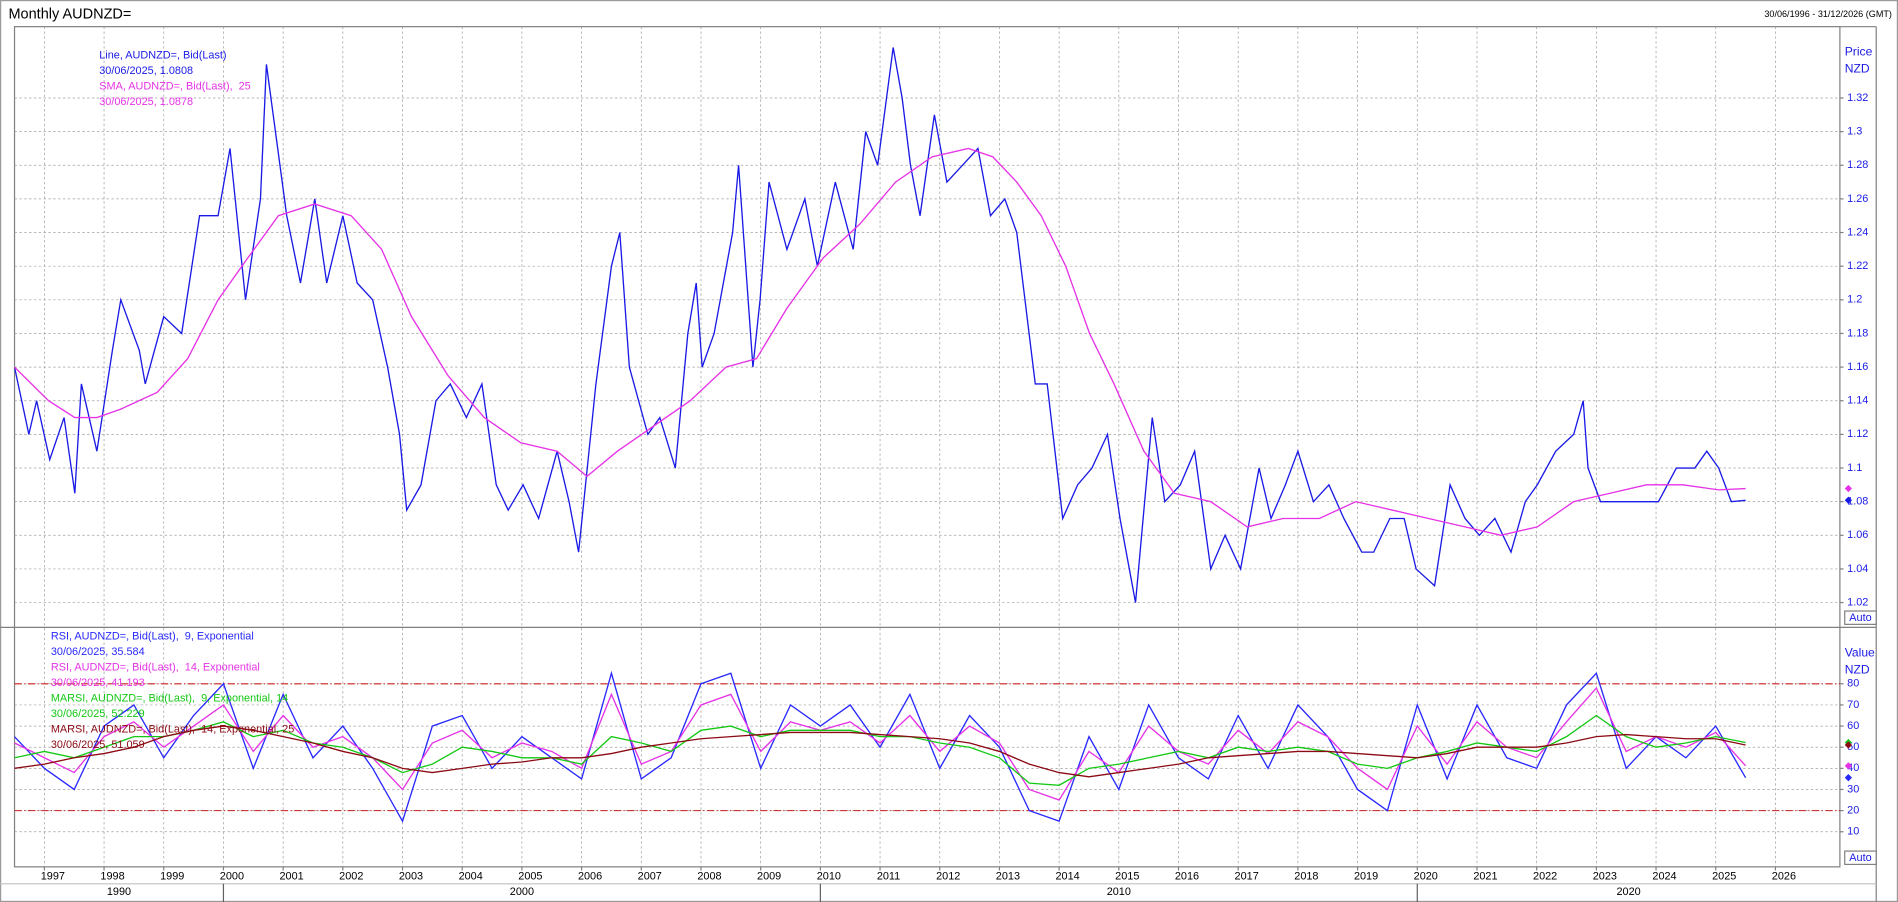 This screenshot has height=902, width=1898. Describe the element at coordinates (232, 876) in the screenshot. I see `x-tick-label: 2000` at that location.